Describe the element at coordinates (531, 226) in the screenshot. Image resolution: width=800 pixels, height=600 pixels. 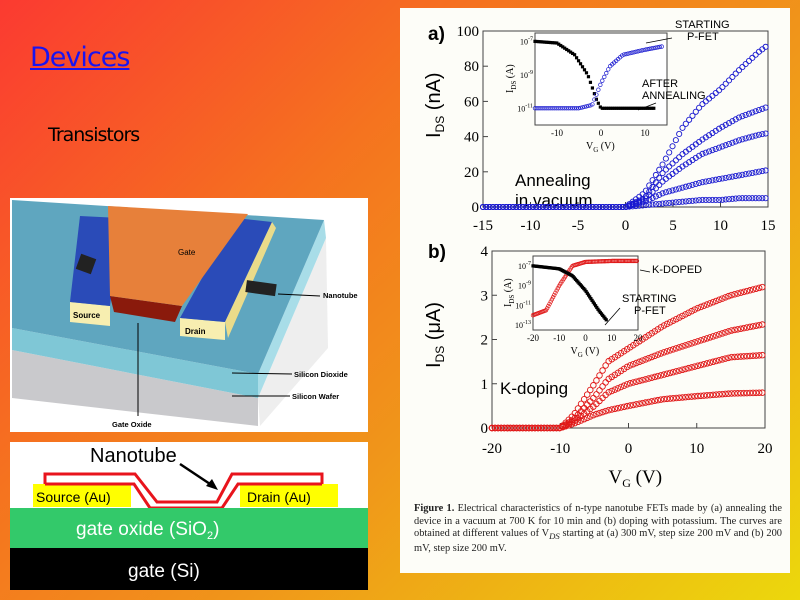
I see `x-tick-label: -10` at that location.